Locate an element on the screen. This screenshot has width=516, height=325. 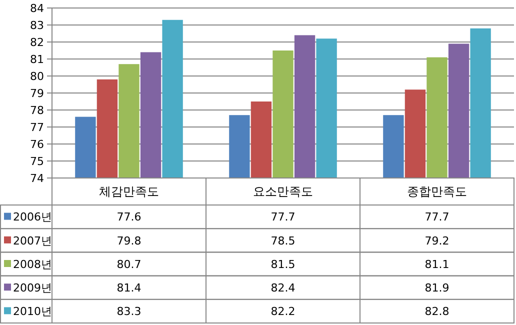
data-label: 82.8 is located at coordinates (437, 311).